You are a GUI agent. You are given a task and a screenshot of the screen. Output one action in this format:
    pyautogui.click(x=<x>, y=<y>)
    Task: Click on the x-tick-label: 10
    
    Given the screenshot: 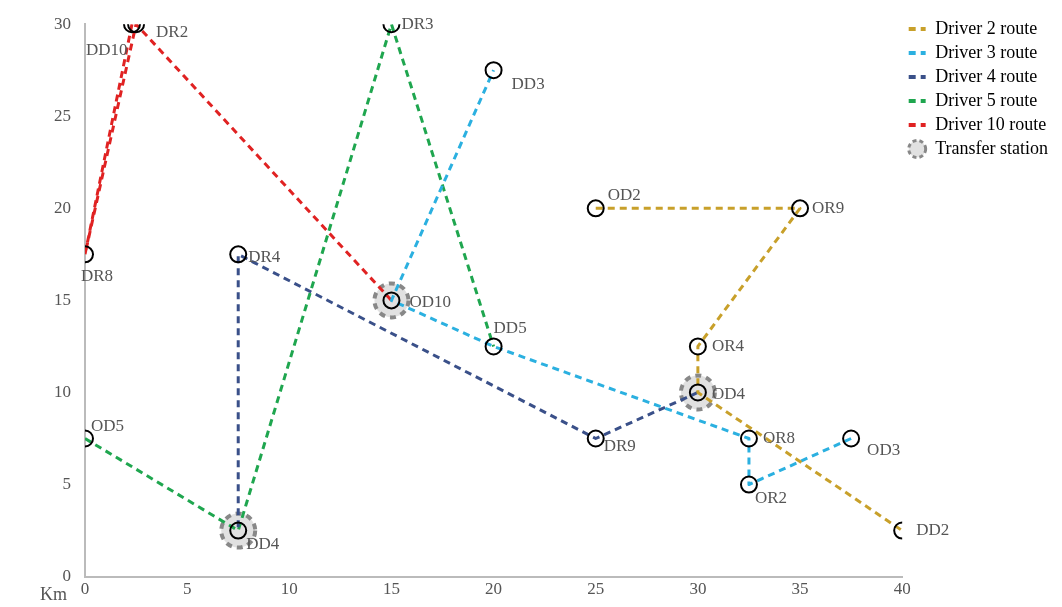 What is the action you would take?
    pyautogui.click(x=289, y=589)
    